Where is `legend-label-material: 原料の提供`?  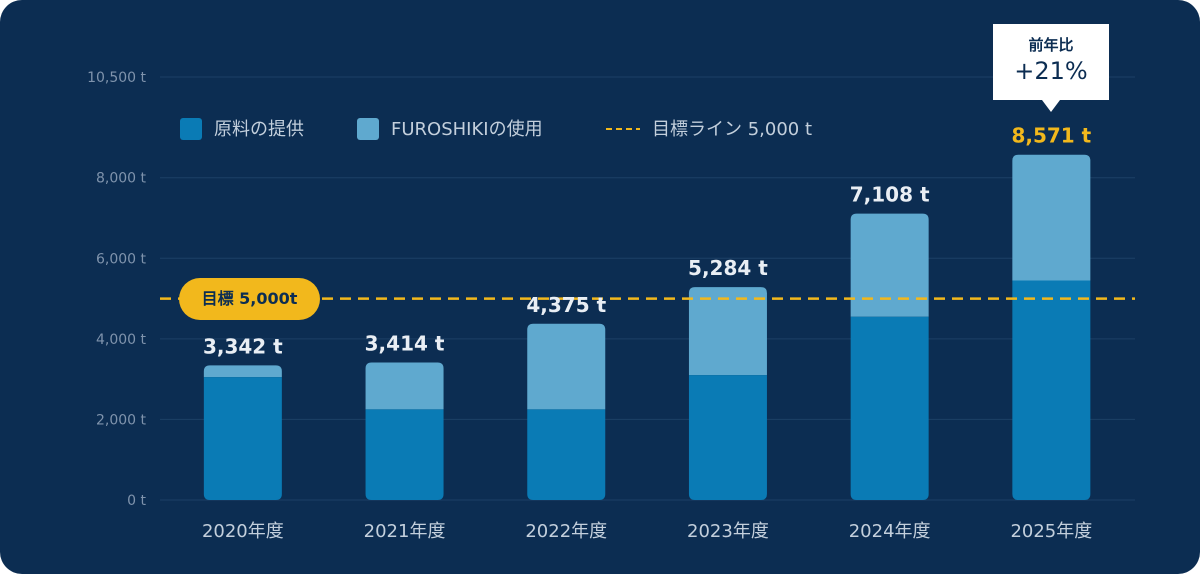 legend-label-material: 原料の提供 is located at coordinates (259, 129).